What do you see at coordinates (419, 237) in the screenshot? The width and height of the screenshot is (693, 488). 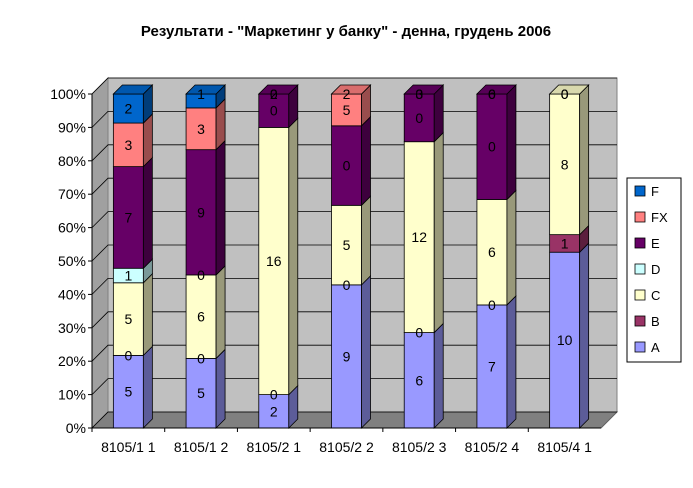 I see `segment-value-label: 12` at bounding box center [419, 237].